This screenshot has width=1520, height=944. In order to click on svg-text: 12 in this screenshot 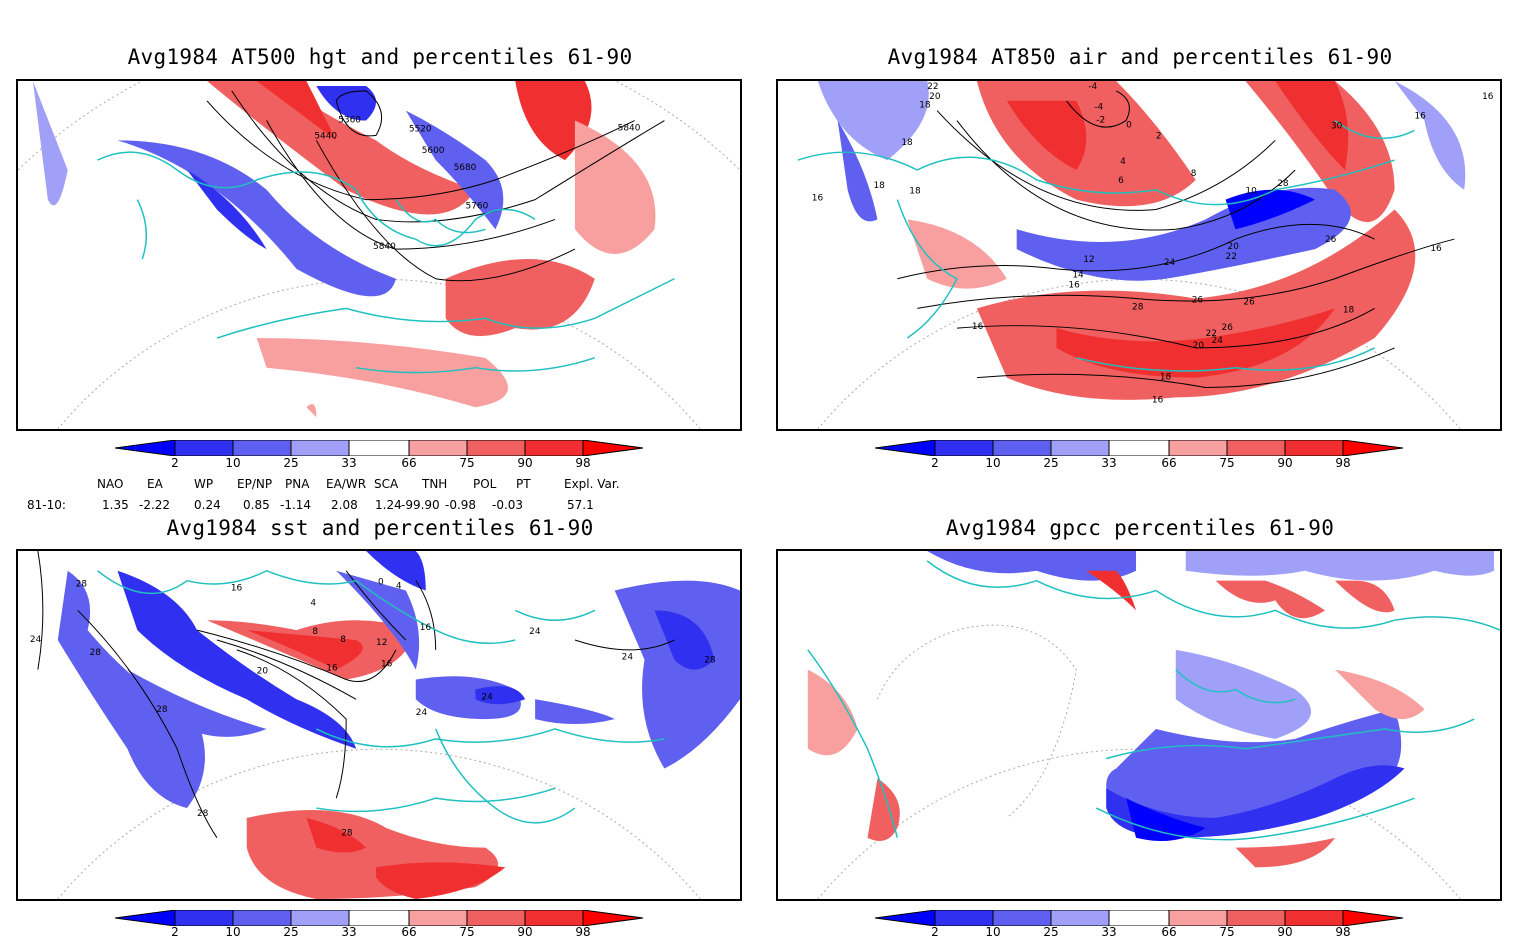, I will do `click(1088, 260)`.